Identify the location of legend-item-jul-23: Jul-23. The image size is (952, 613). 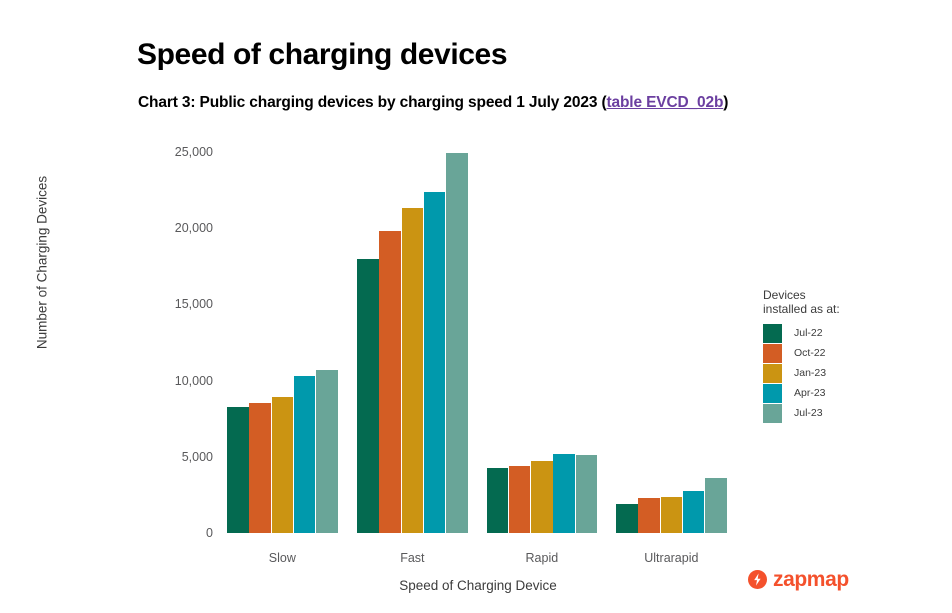
(801, 413).